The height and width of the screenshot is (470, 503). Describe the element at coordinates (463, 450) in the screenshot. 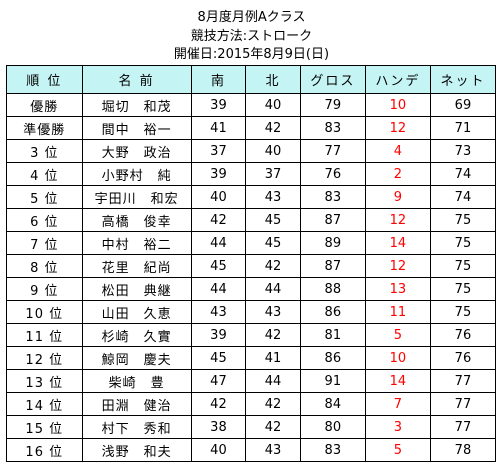

I see `net-score-cell: 78` at that location.